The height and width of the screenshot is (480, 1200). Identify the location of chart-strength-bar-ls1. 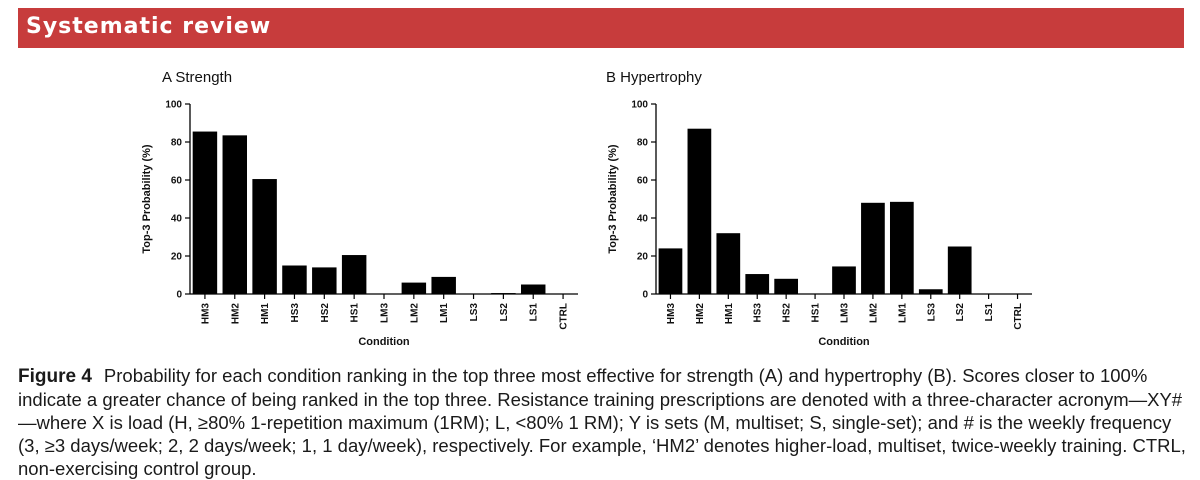
(533, 289).